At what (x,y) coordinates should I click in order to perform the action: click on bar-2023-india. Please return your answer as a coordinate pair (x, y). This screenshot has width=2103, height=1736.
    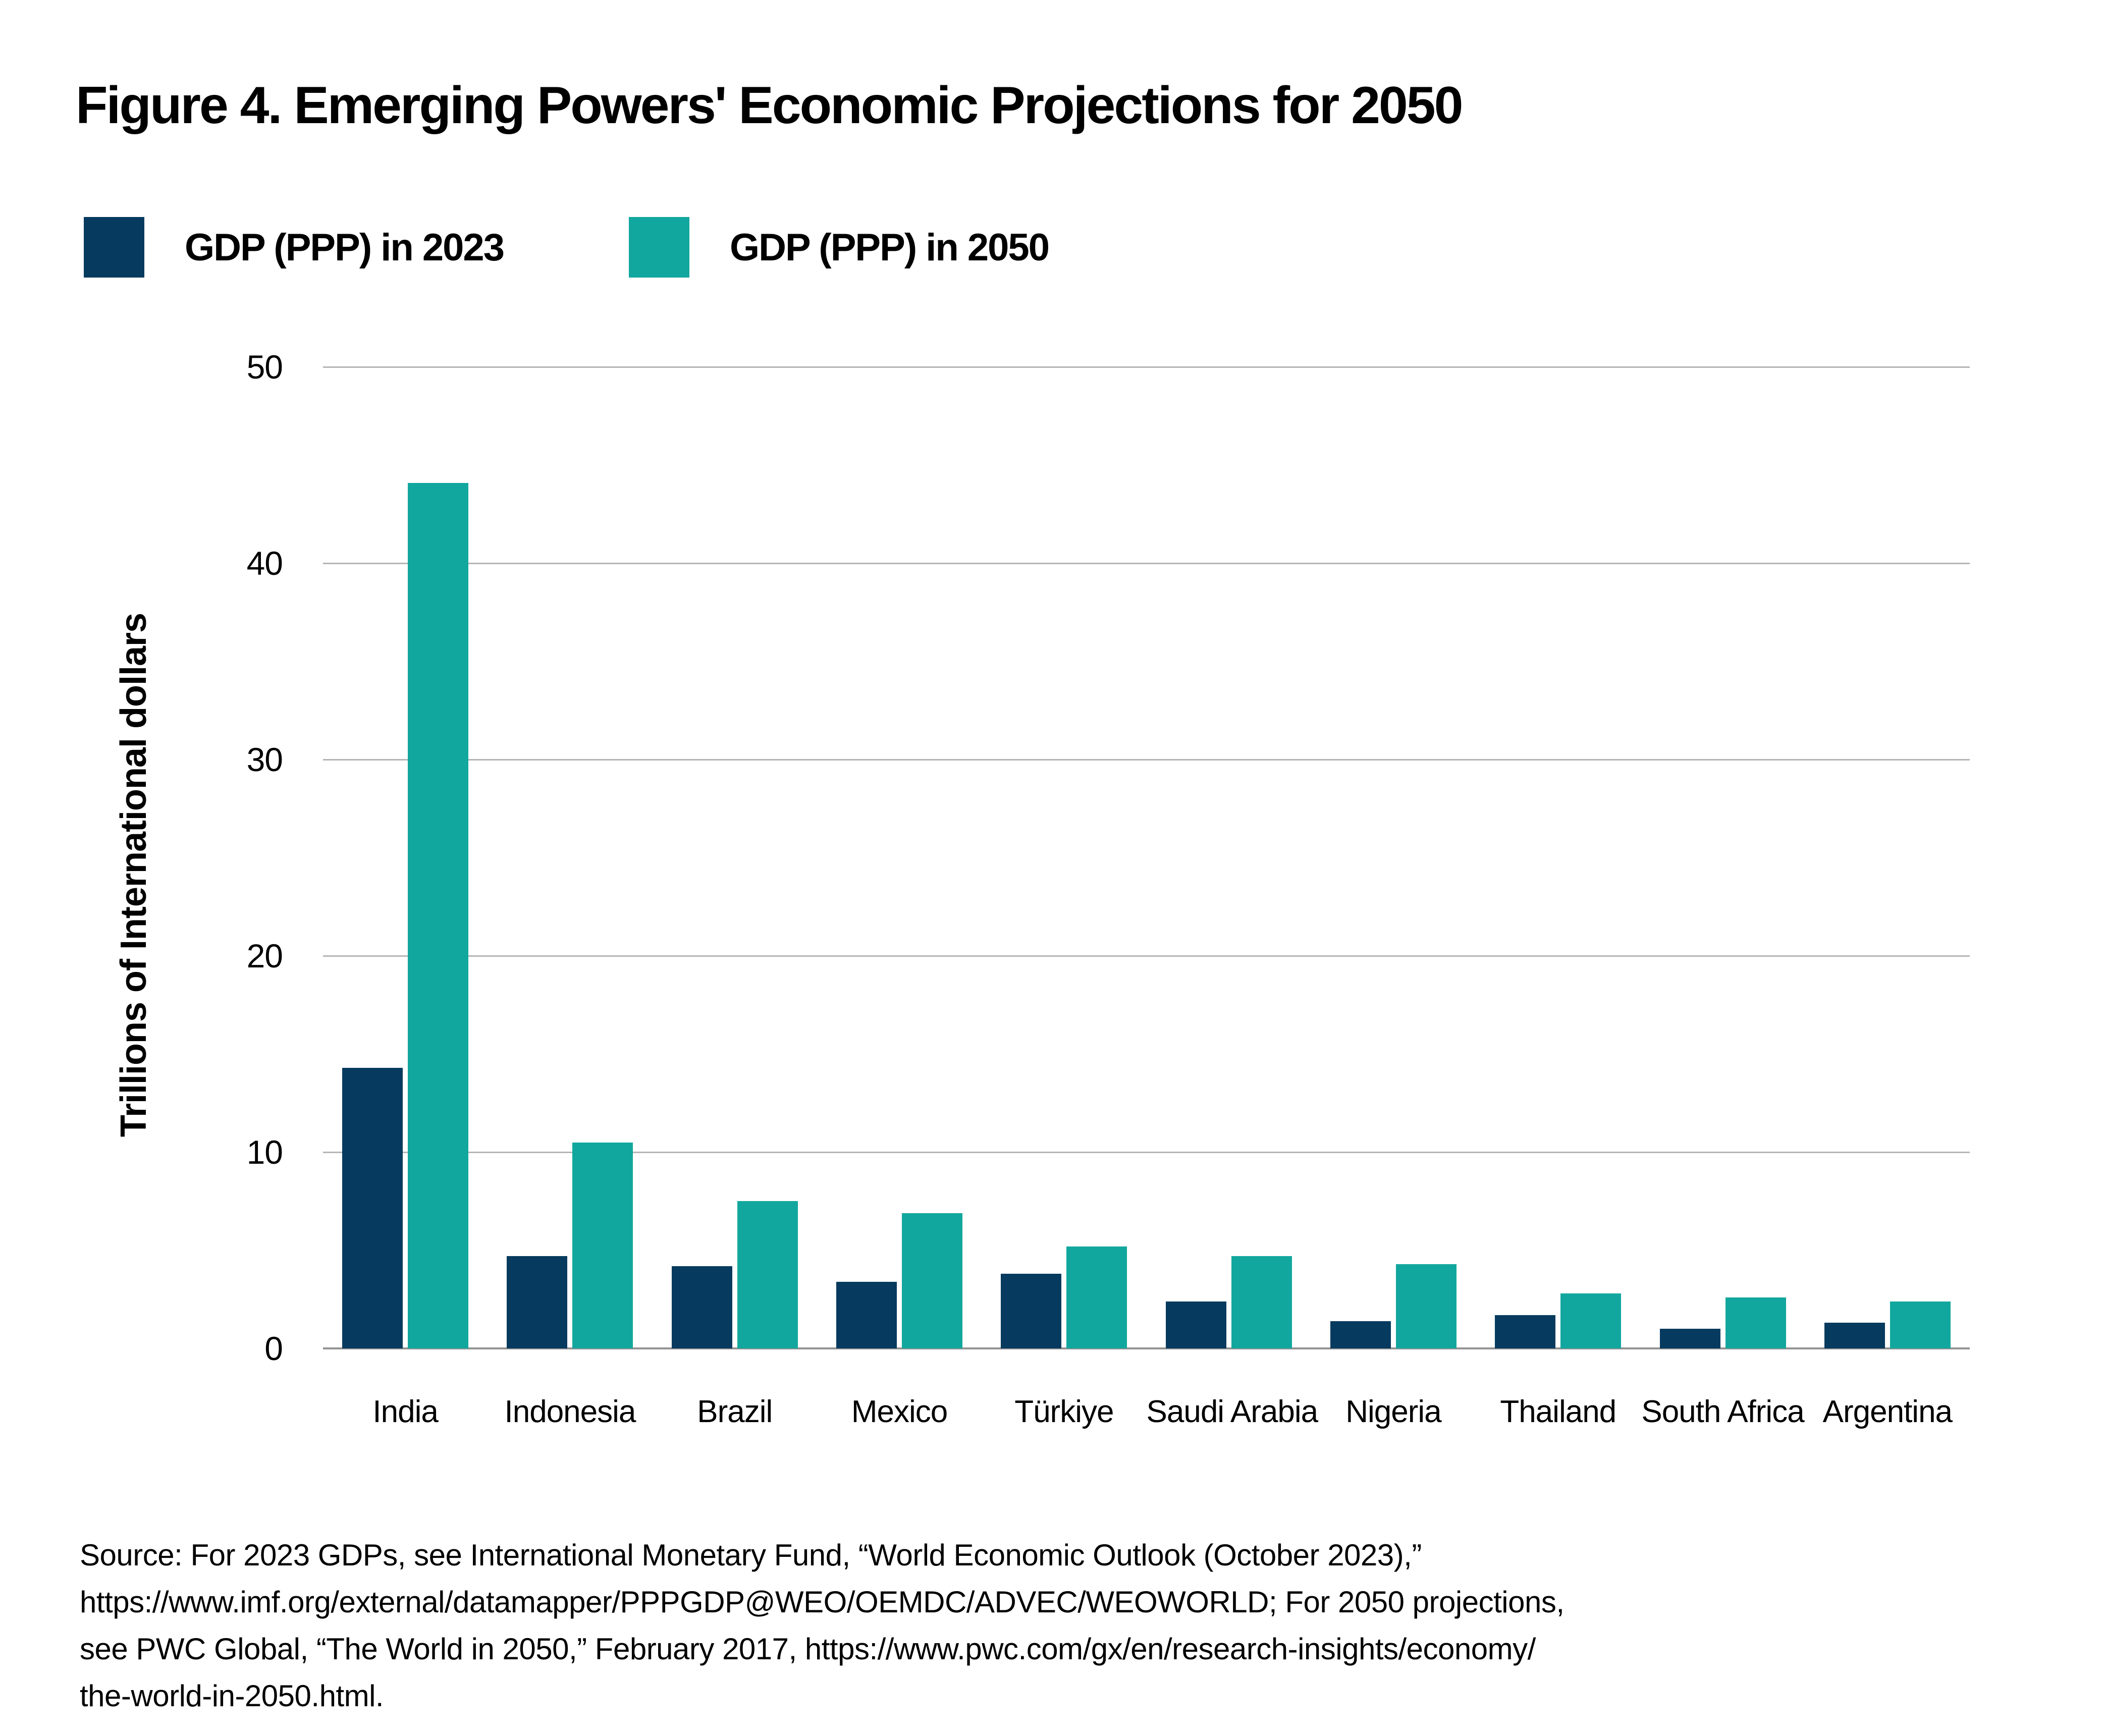
    Looking at the image, I should click on (372, 1207).